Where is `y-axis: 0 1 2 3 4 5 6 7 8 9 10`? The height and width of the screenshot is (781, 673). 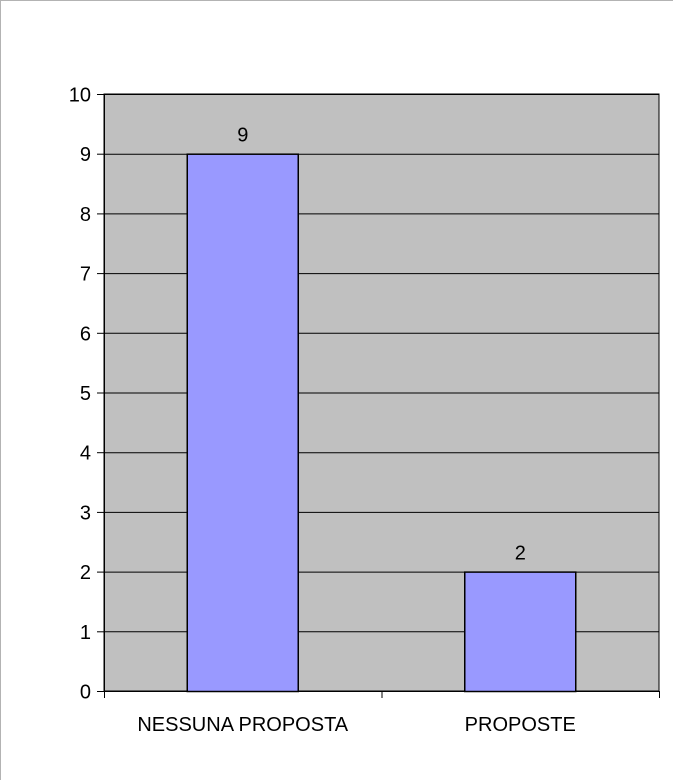
y-axis: 0 1 2 3 4 5 6 7 8 9 10 is located at coordinates (87, 394).